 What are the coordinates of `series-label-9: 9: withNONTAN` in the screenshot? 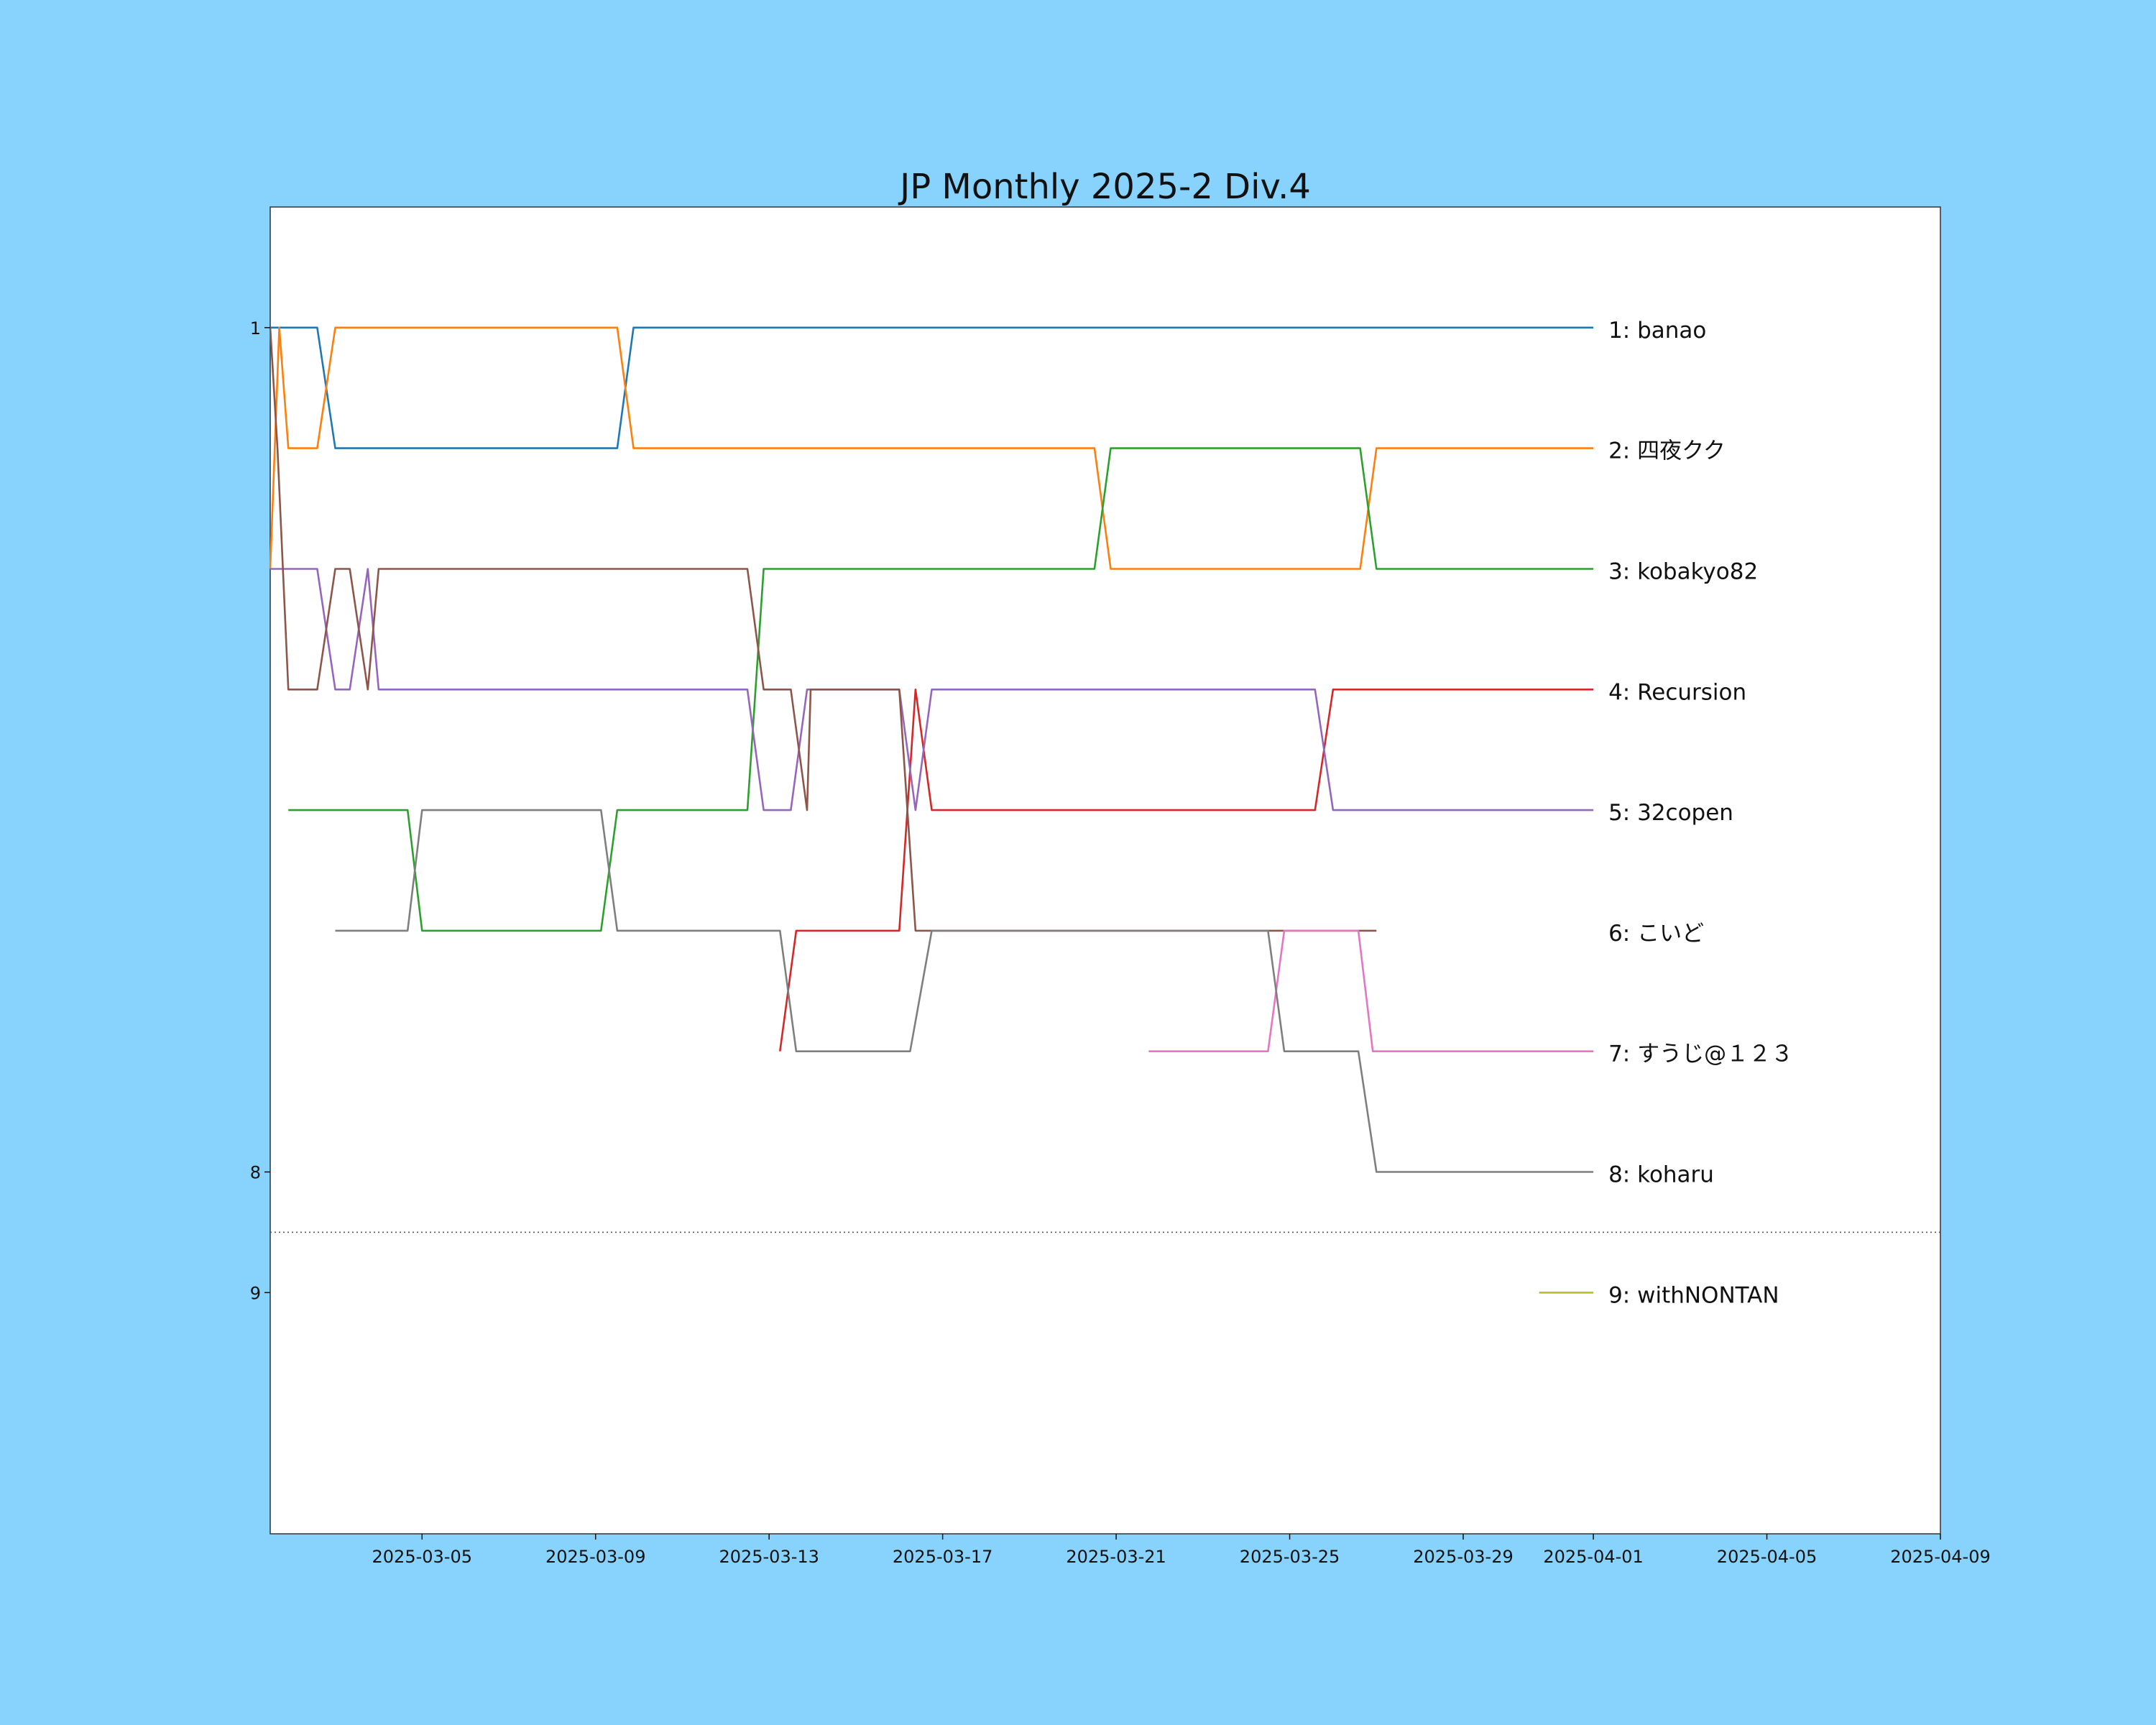 It's located at (1693, 1295).